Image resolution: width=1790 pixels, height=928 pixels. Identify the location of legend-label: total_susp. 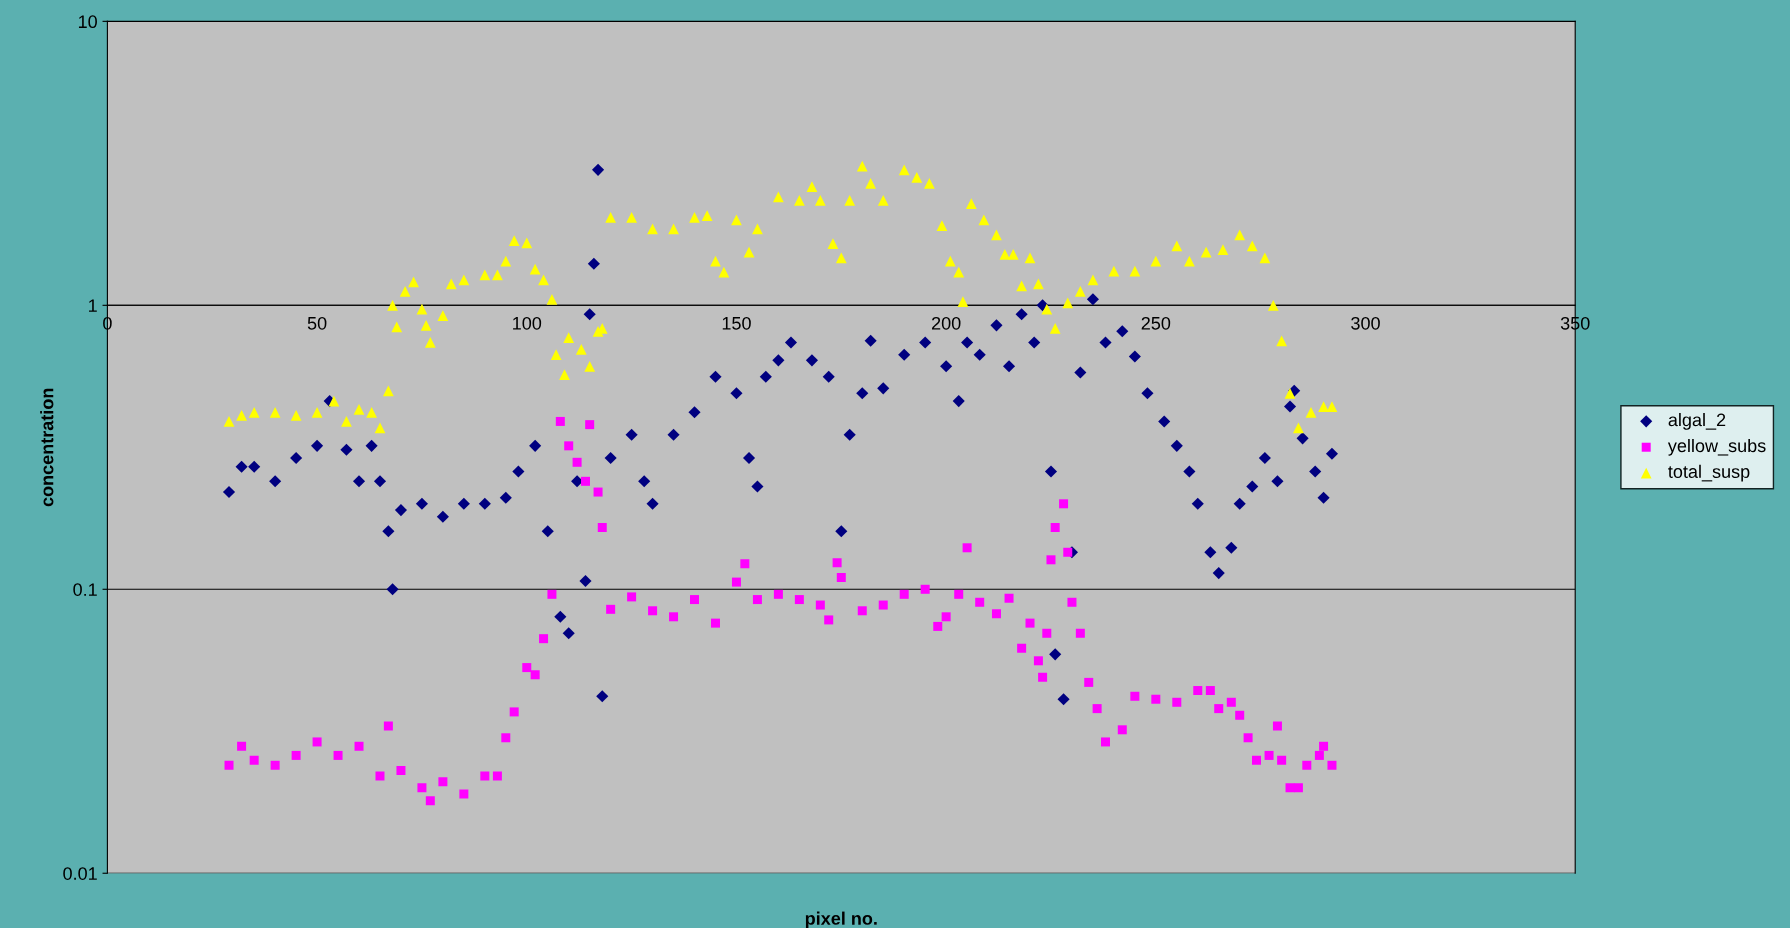
(1709, 473).